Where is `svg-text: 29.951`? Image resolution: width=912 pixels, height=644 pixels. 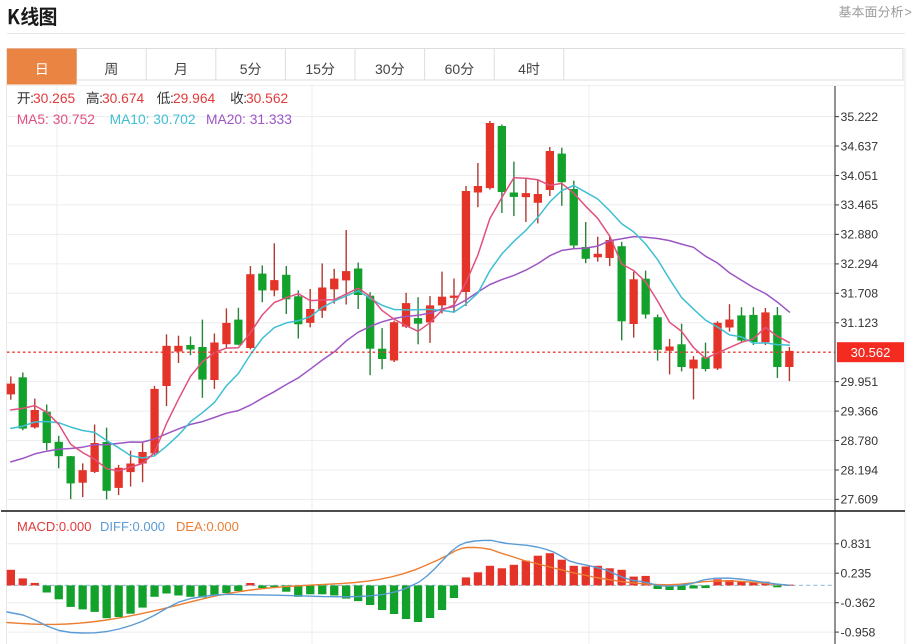 svg-text: 29.951 is located at coordinates (860, 382).